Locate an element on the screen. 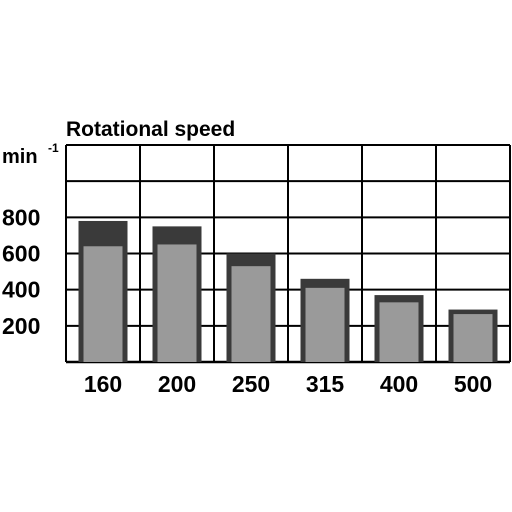 The width and height of the screenshot is (512, 512). x-tick-label: 250 is located at coordinates (251, 384).